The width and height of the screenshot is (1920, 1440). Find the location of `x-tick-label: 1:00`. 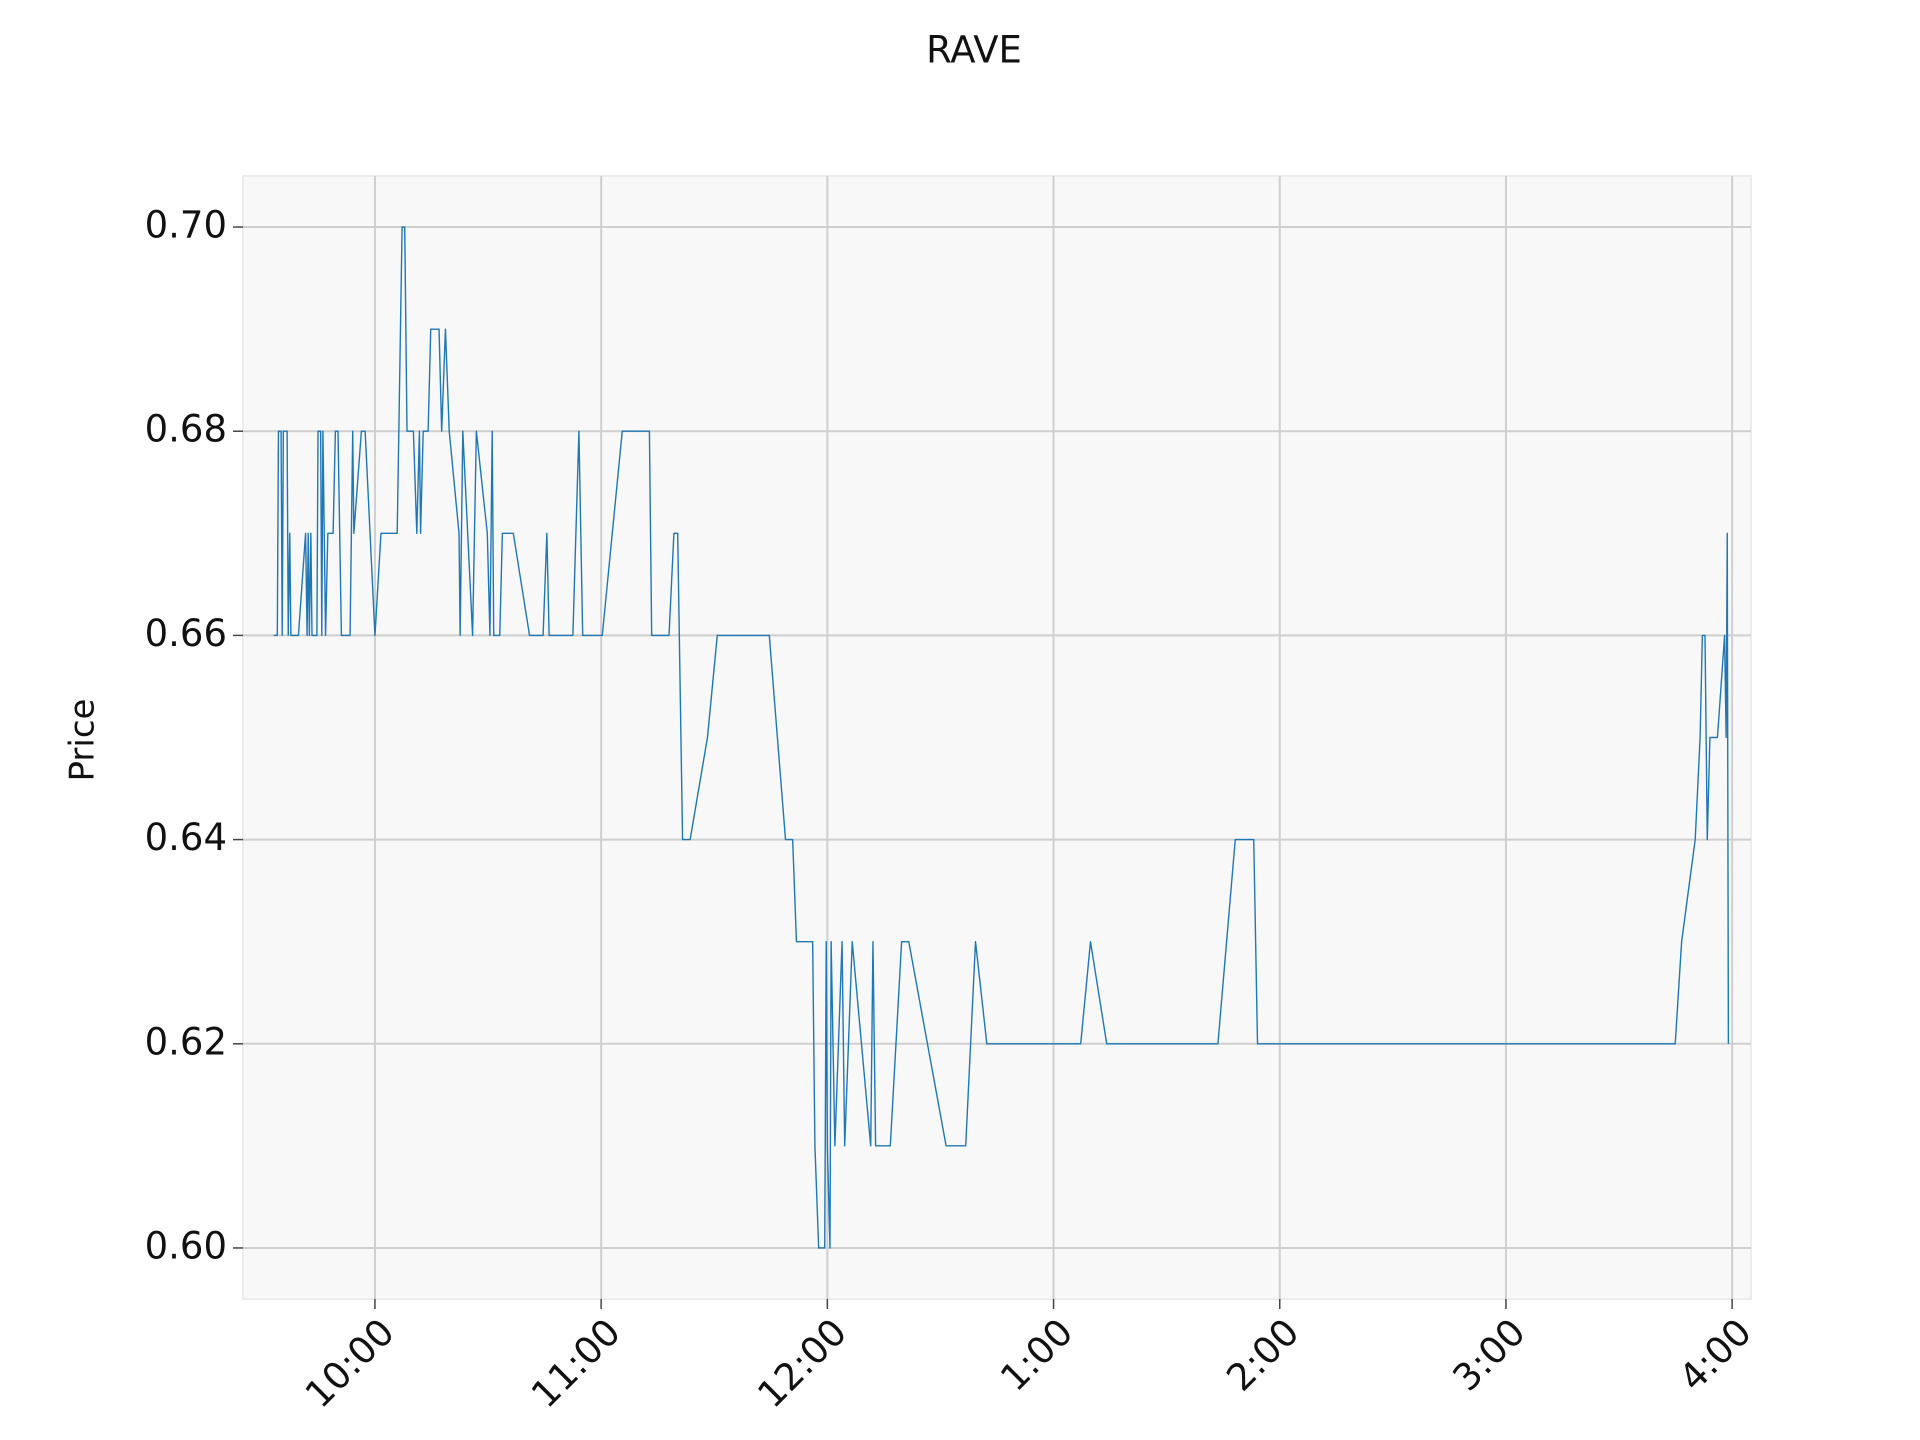

x-tick-label: 1:00 is located at coordinates (1036, 1354).